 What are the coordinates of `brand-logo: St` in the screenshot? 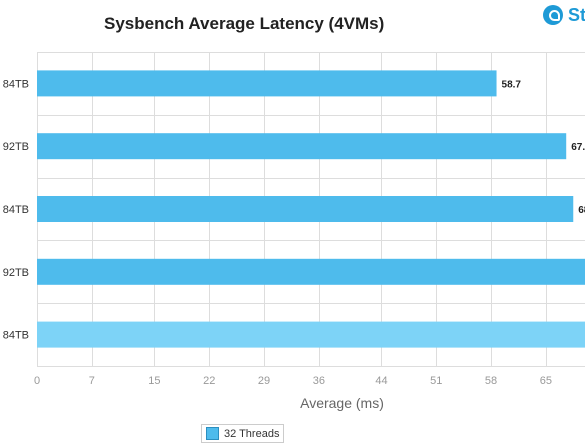 It's located at (564, 15).